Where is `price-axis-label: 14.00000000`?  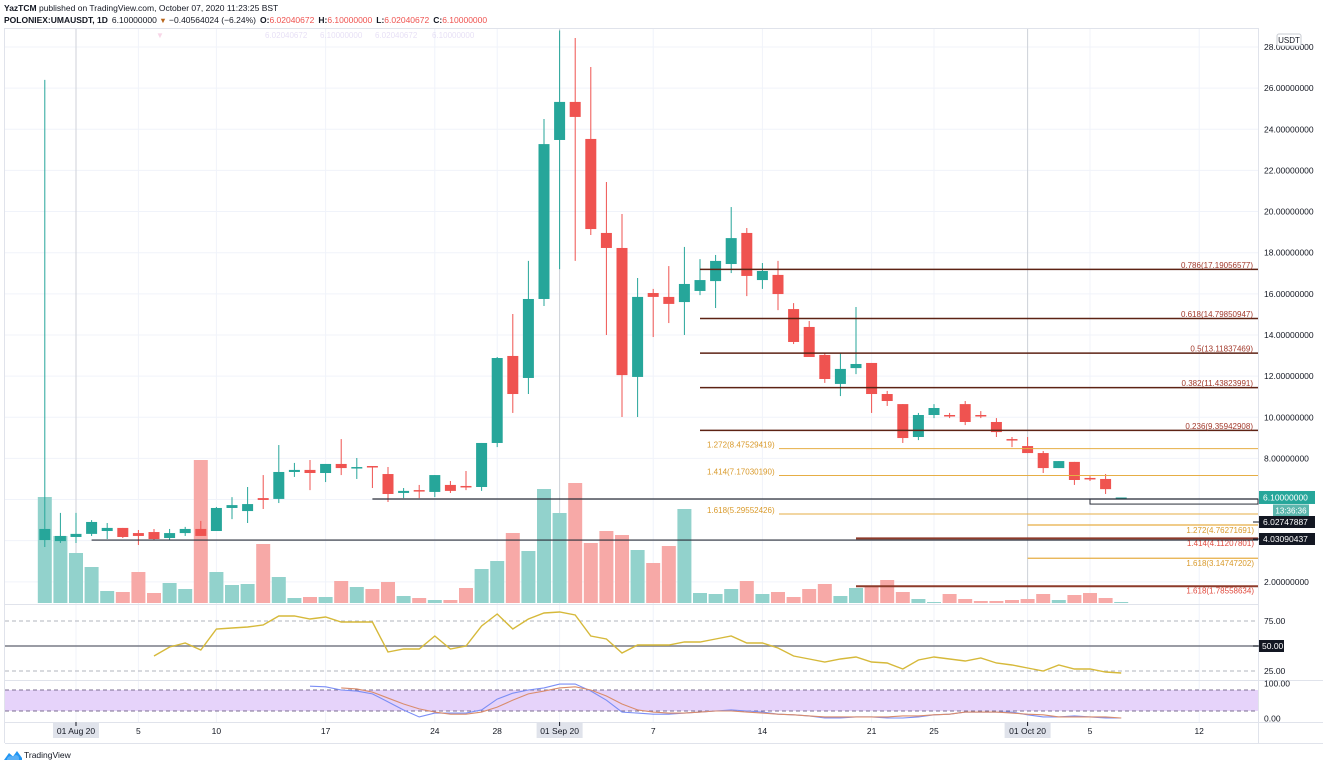
price-axis-label: 14.00000000 is located at coordinates (1289, 335).